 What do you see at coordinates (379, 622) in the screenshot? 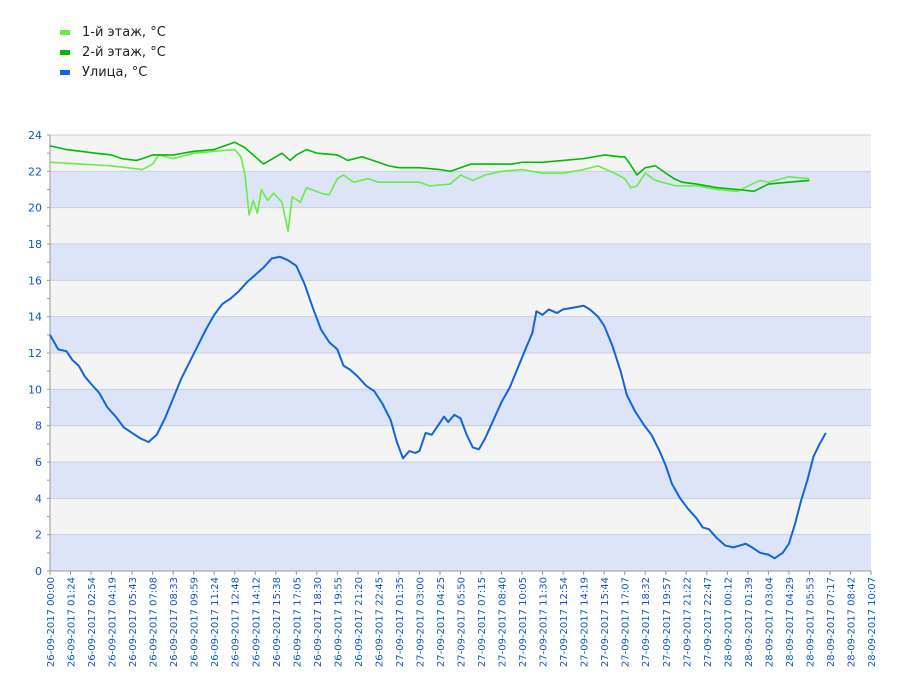
I see `x-tick-label: 26-09-2017 22:45` at bounding box center [379, 622].